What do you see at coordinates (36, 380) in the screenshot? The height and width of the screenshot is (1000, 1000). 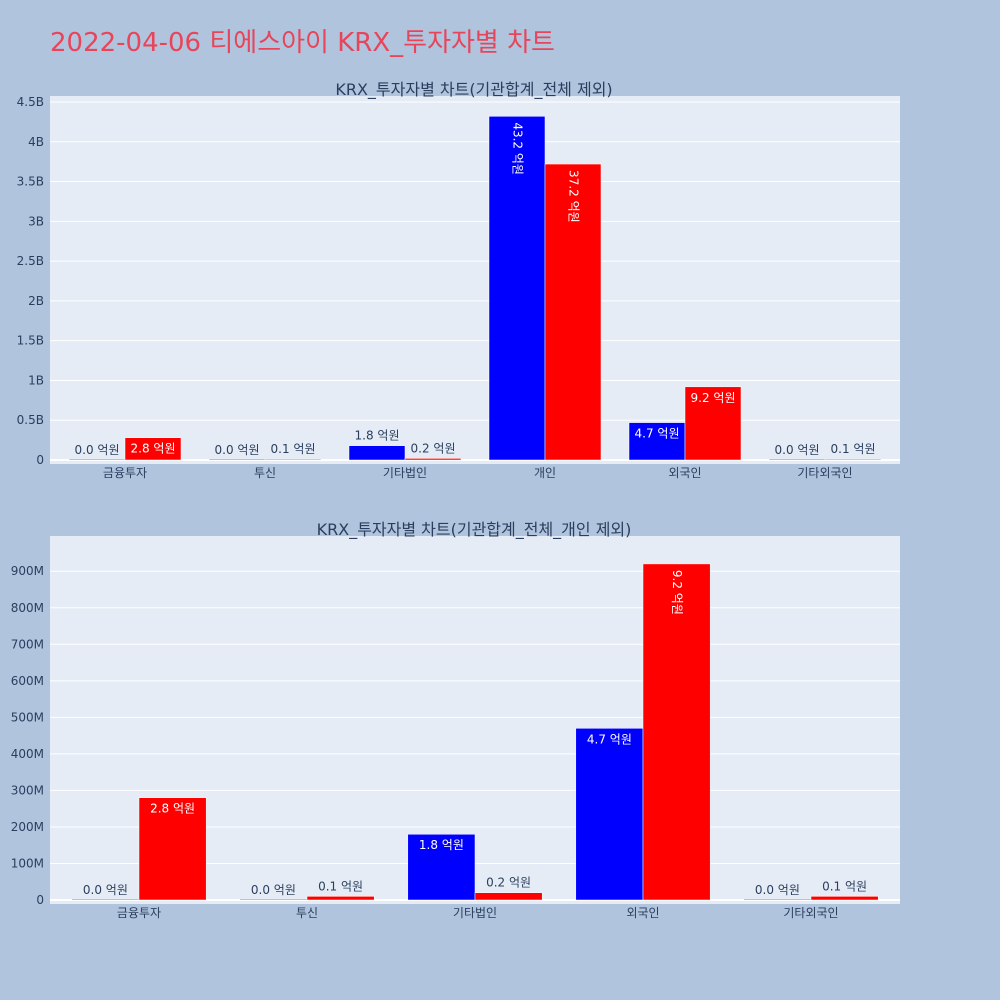 I see `y-tick-label: 1B` at bounding box center [36, 380].